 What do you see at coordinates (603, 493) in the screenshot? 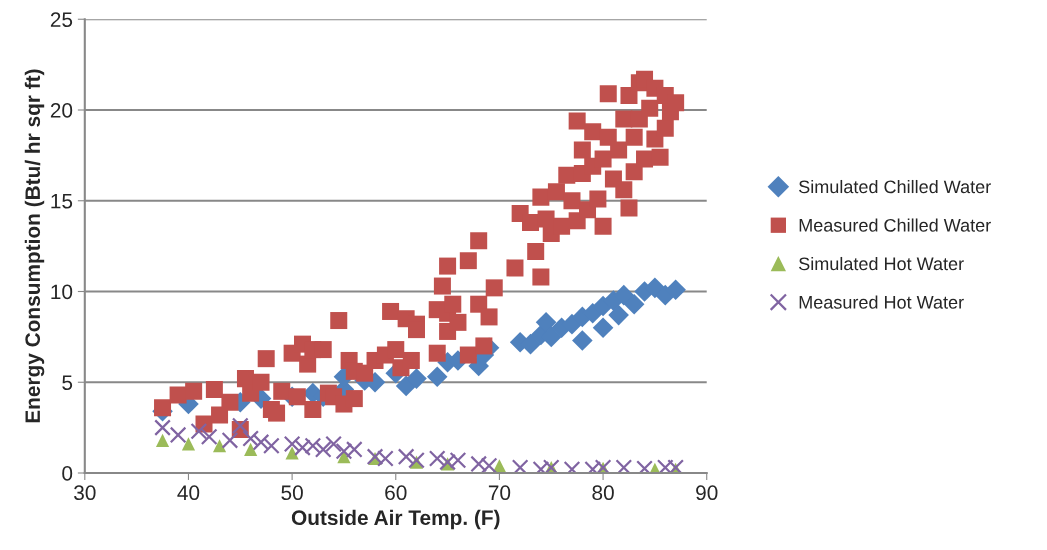
I see `x-tick-label: 80` at bounding box center [603, 493].